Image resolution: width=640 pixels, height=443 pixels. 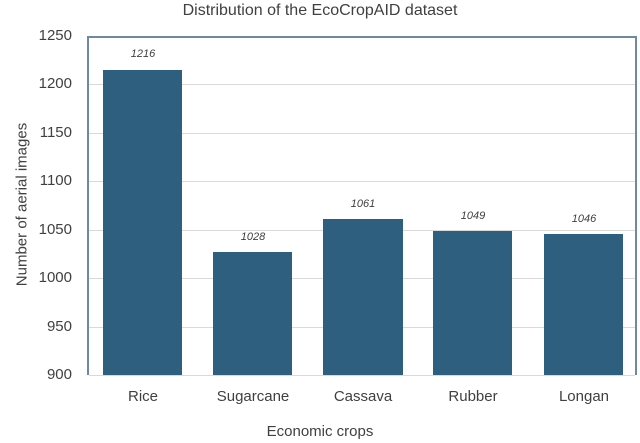 I want to click on bar-sugarcane, so click(x=252, y=313).